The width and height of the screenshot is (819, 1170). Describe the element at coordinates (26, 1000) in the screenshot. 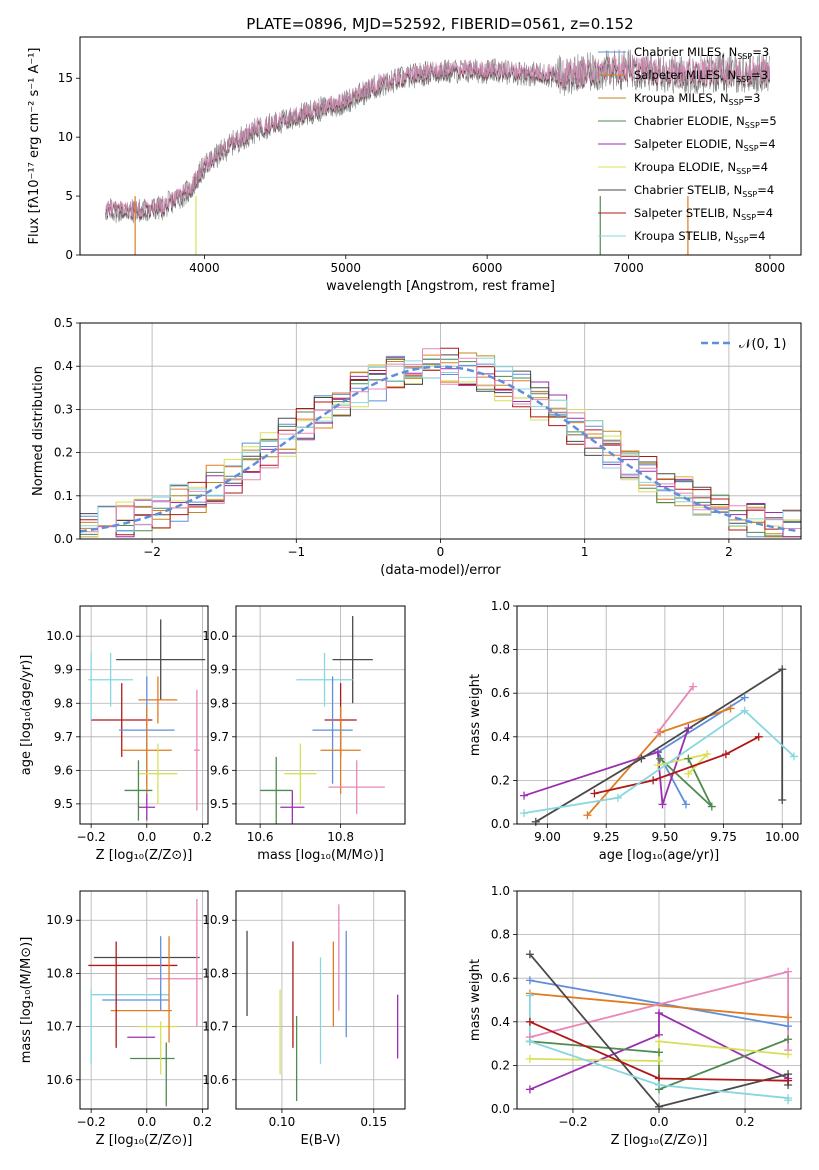

I see `y-axis-label: mass [log₁₀(M/M⊙)]` at that location.